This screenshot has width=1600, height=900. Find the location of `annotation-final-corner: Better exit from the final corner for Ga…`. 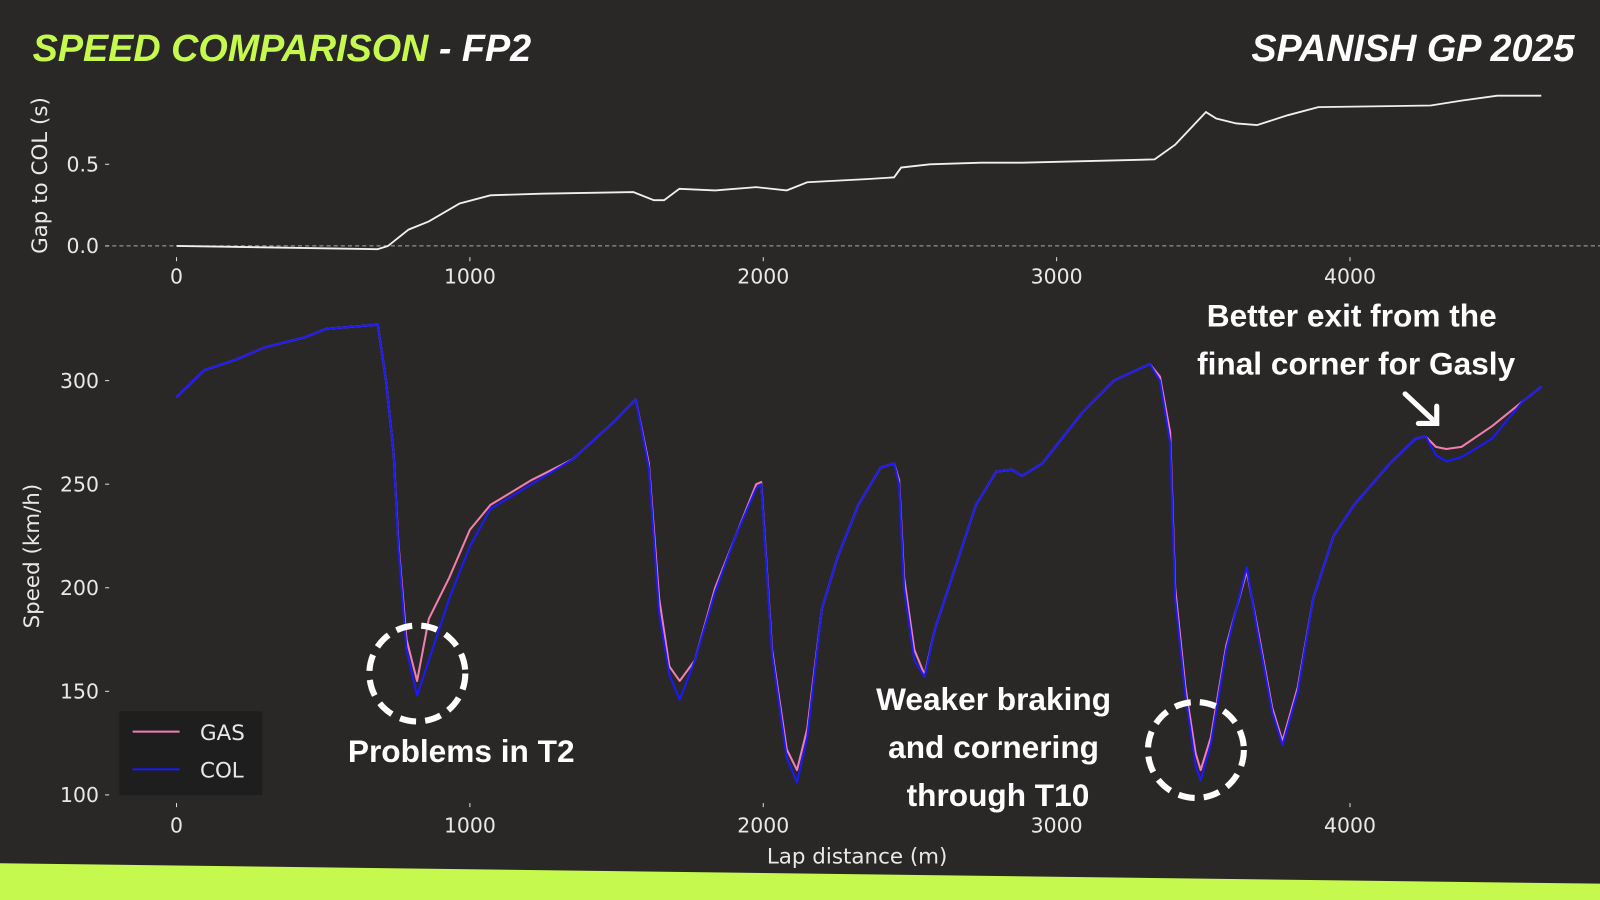

annotation-final-corner: Better exit from the final corner for Ga… is located at coordinates (1356, 340).